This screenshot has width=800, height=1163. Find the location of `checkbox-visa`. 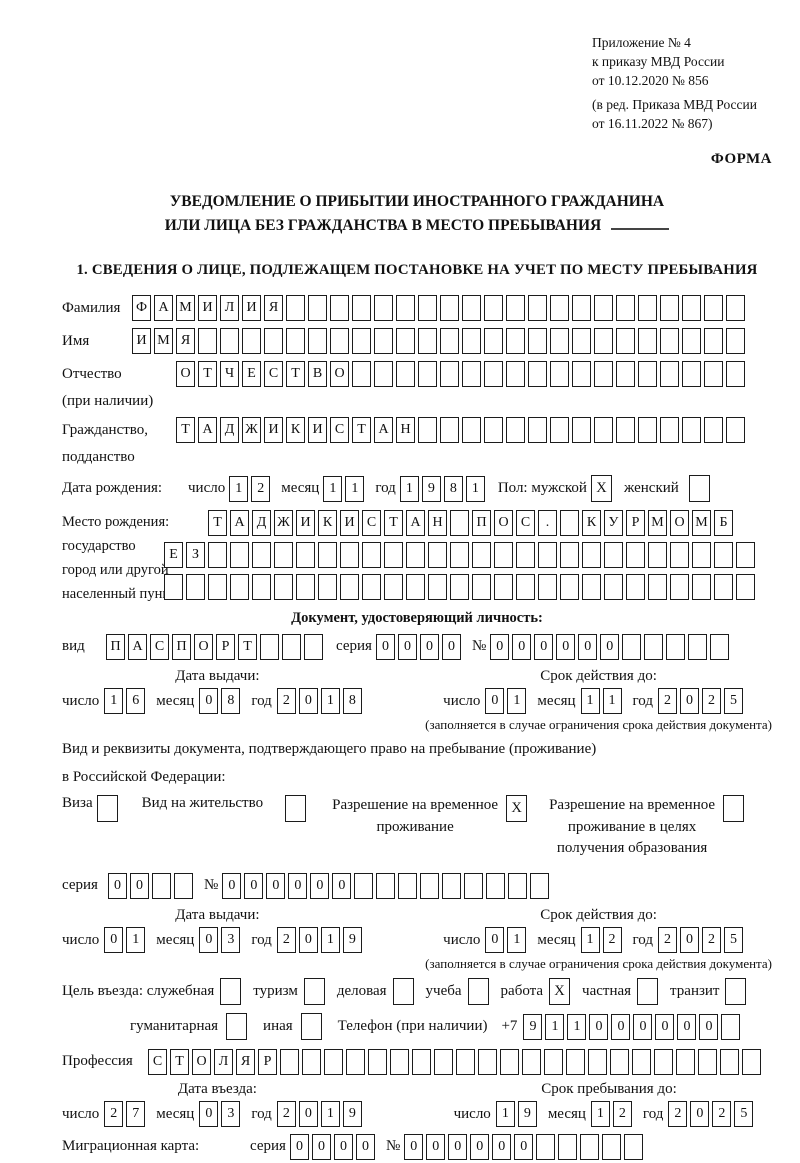

checkbox-visa is located at coordinates (107, 808).